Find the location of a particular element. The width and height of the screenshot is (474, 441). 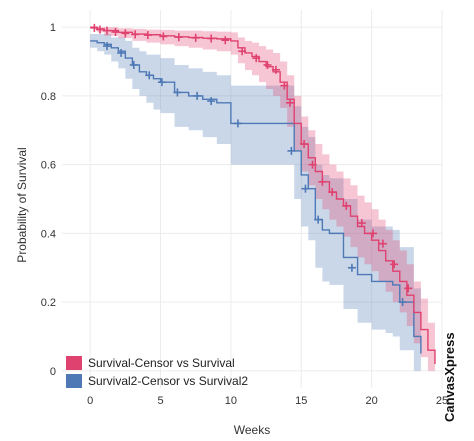

y-tick-label: 0.8 is located at coordinates (48, 97).